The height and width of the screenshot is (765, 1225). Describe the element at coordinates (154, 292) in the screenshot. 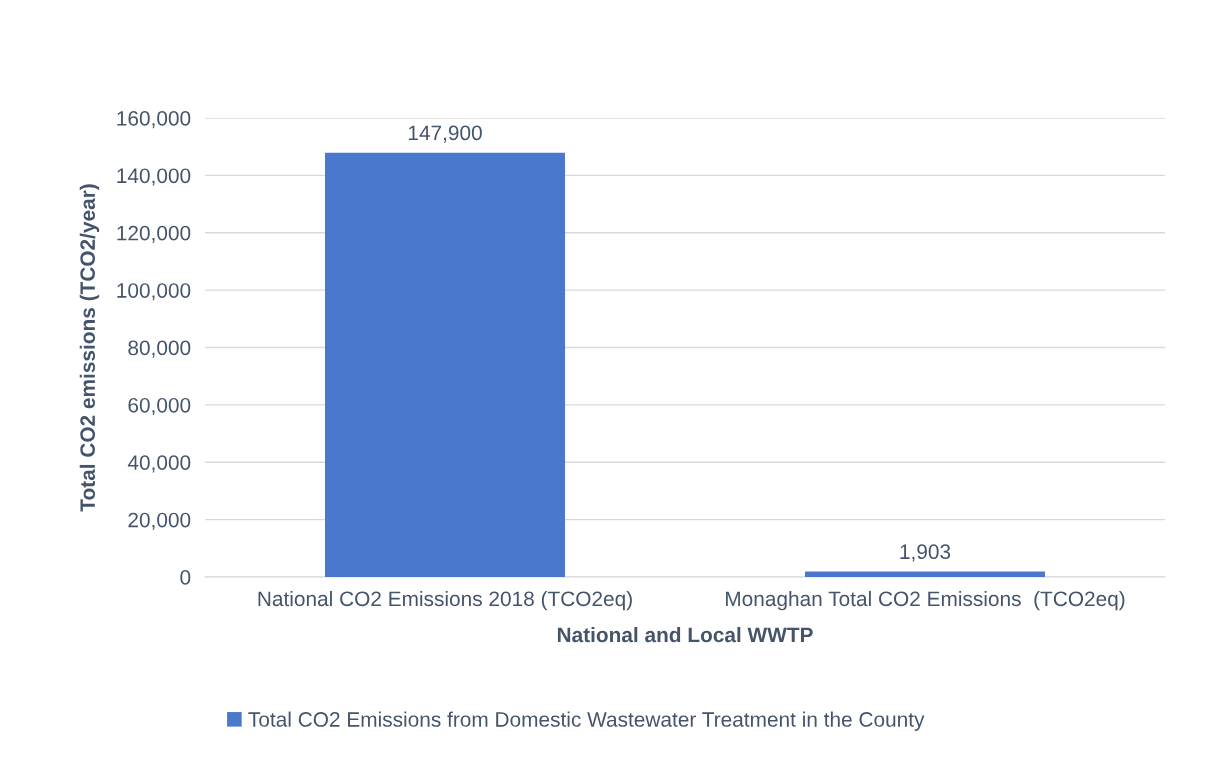

I see `y-tick-label: 100,000` at that location.